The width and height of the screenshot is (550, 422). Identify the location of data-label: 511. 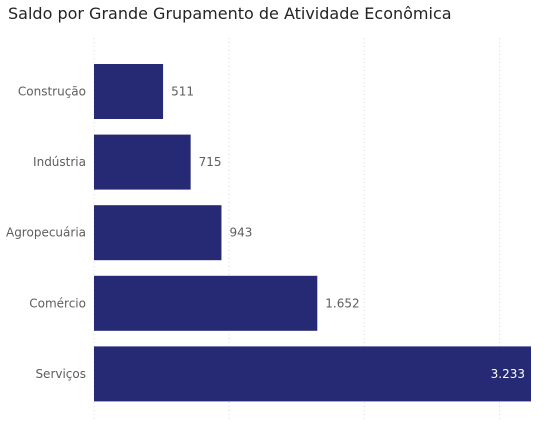
(182, 92).